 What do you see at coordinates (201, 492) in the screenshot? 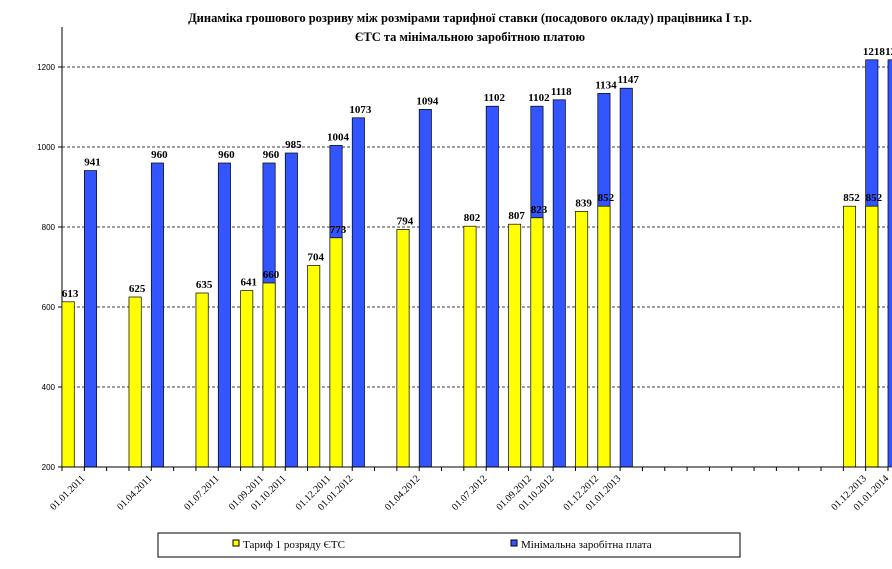
I see `x-tick-label: 01.07.2011` at bounding box center [201, 492].